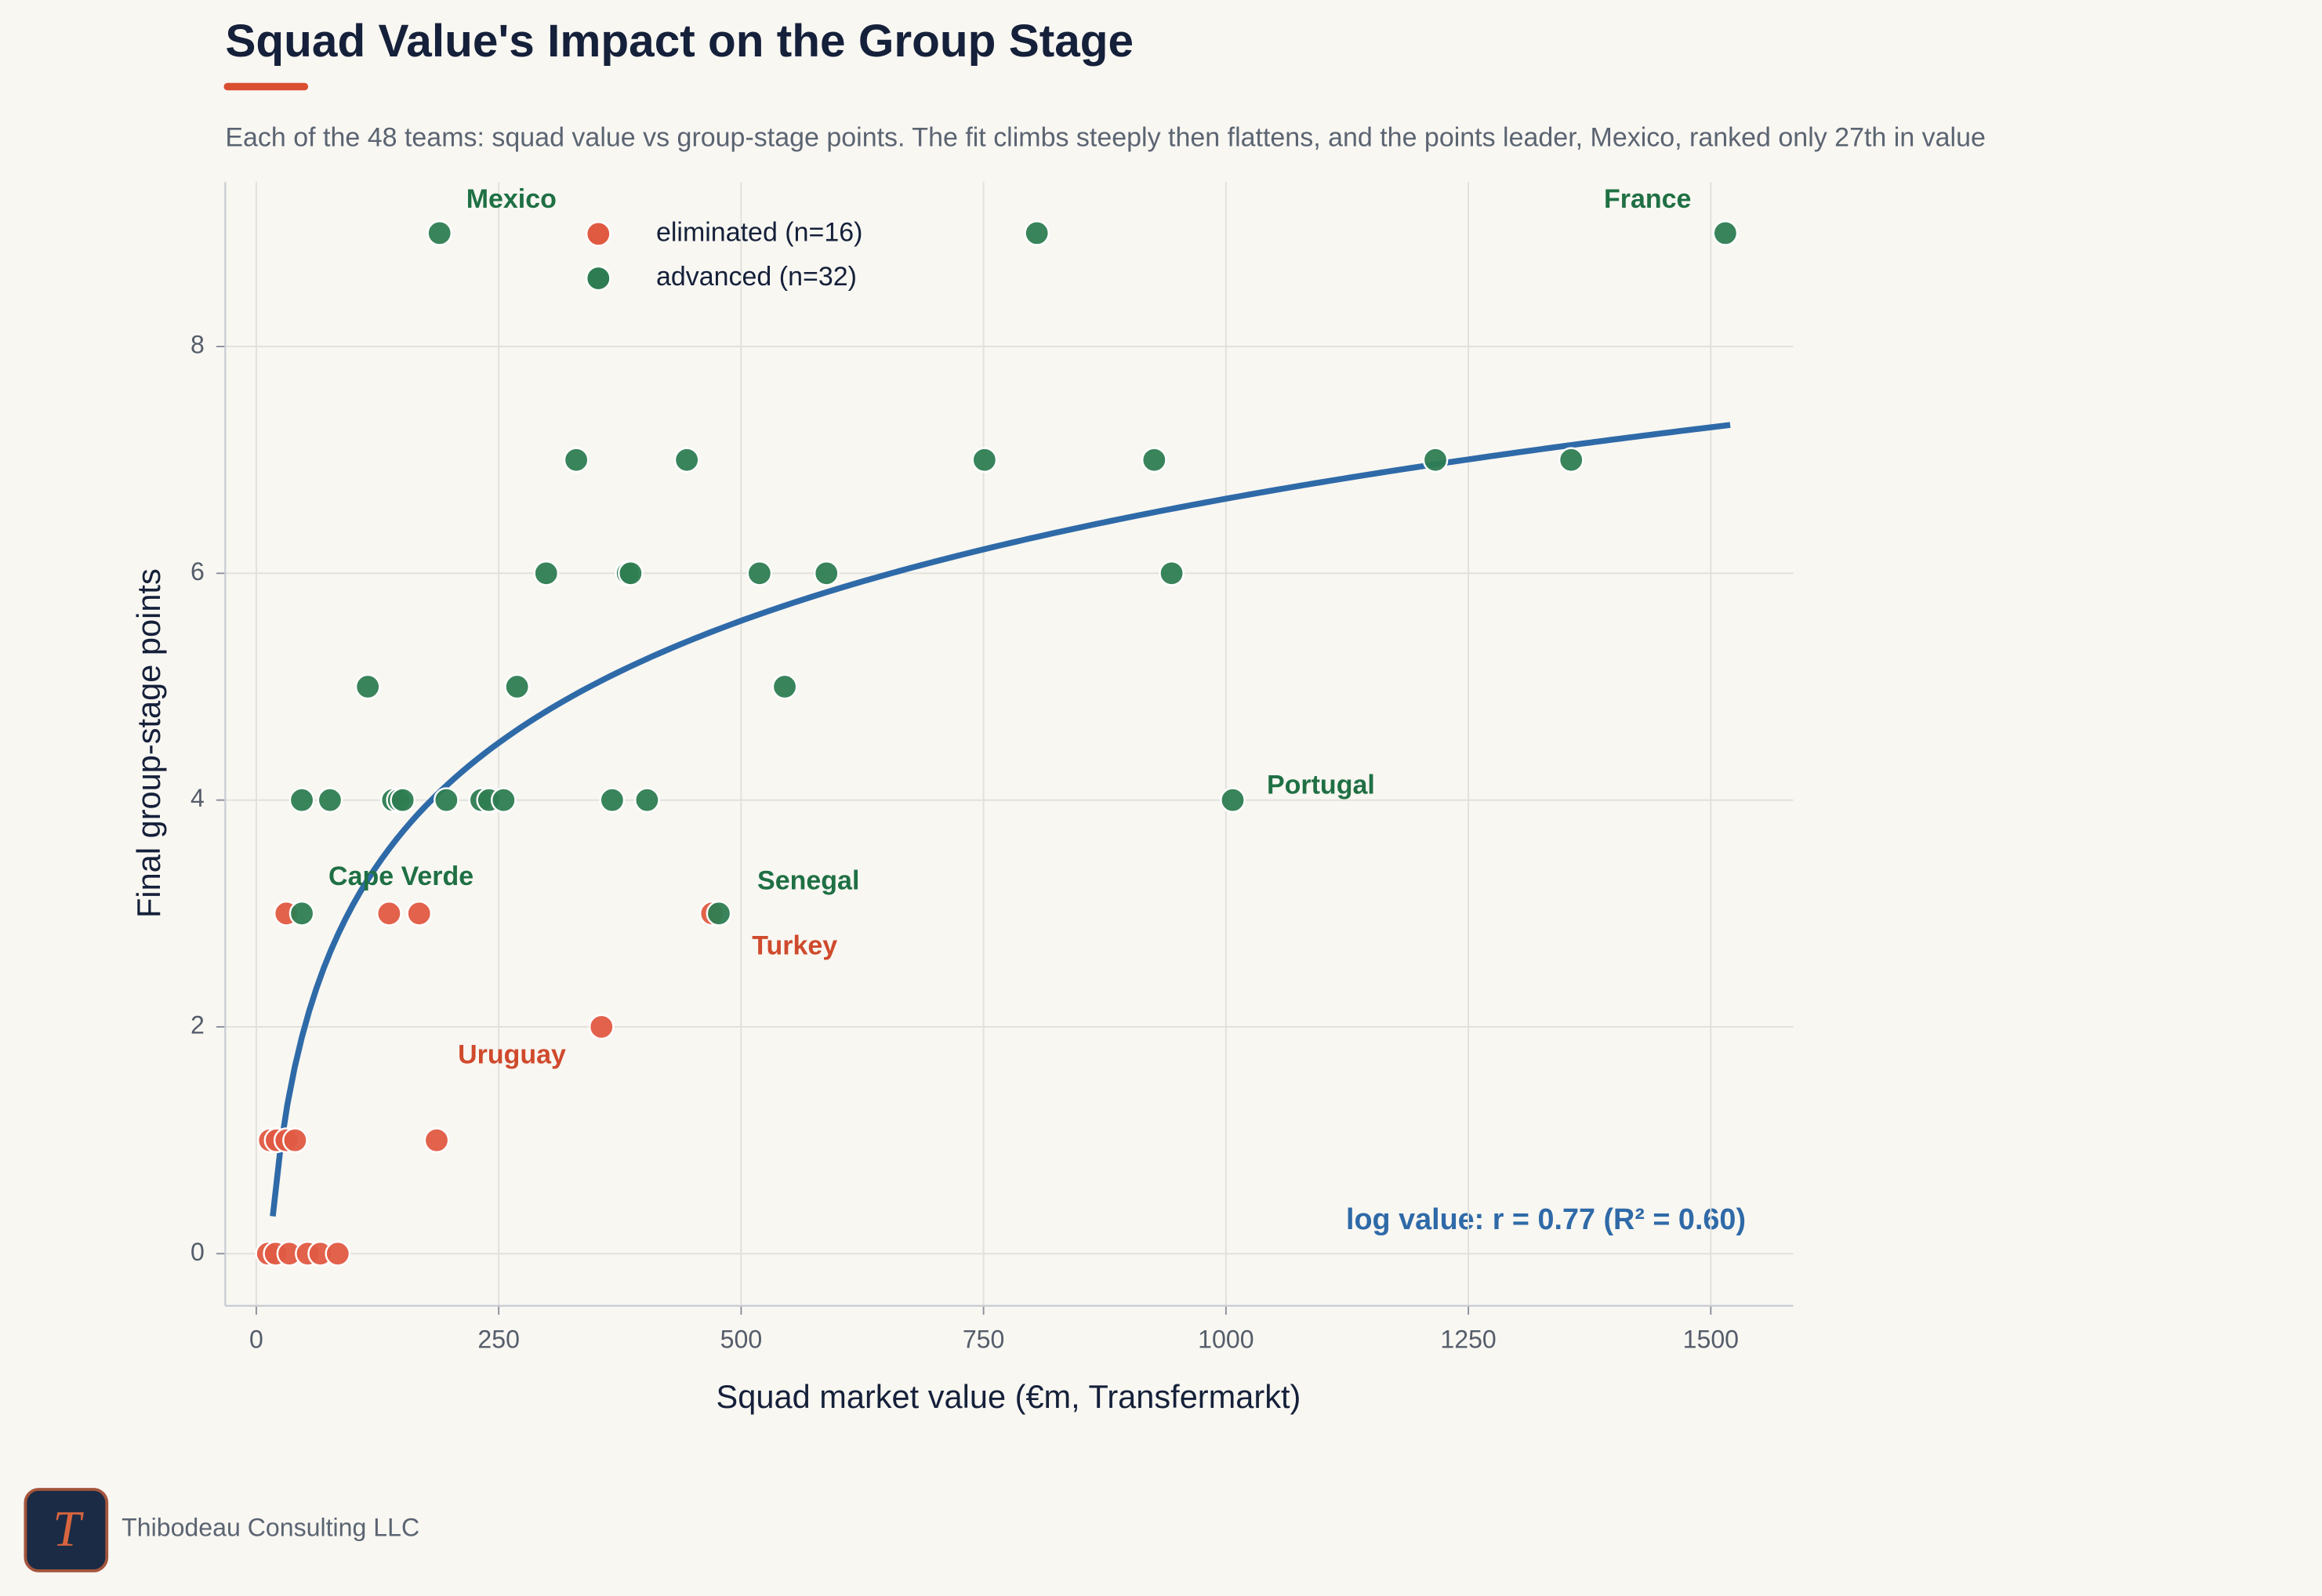  I want to click on y-tick-label: 0, so click(197, 1252).